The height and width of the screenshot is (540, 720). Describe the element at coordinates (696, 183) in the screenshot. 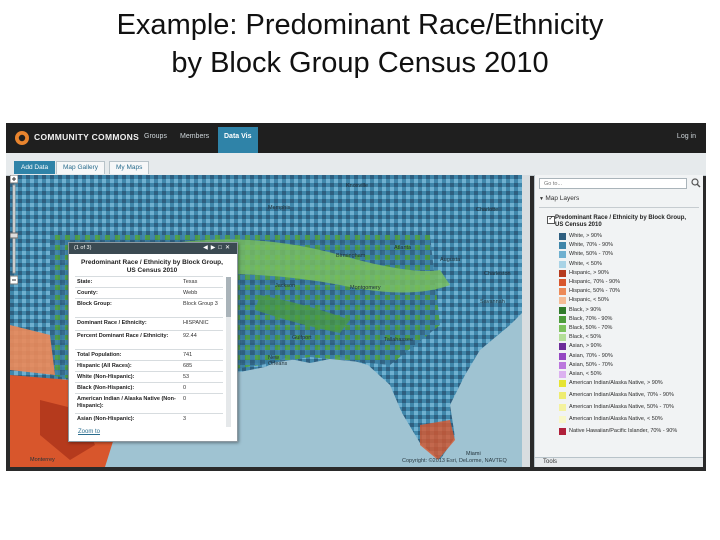

I see `search-icon` at that location.